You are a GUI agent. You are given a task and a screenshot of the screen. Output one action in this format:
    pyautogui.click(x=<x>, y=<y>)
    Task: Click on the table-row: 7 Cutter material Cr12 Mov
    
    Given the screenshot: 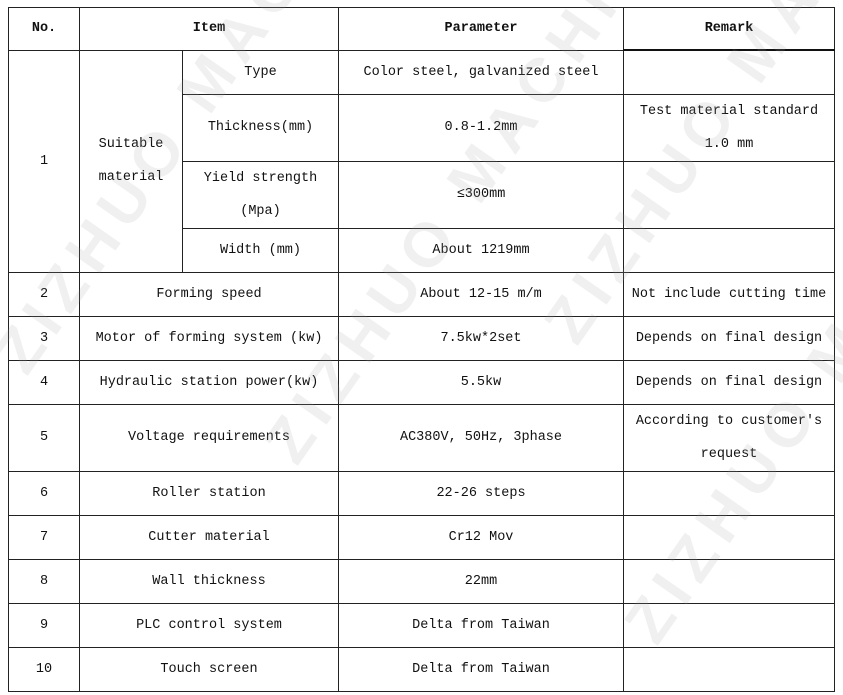 What is the action you would take?
    pyautogui.click(x=421, y=537)
    